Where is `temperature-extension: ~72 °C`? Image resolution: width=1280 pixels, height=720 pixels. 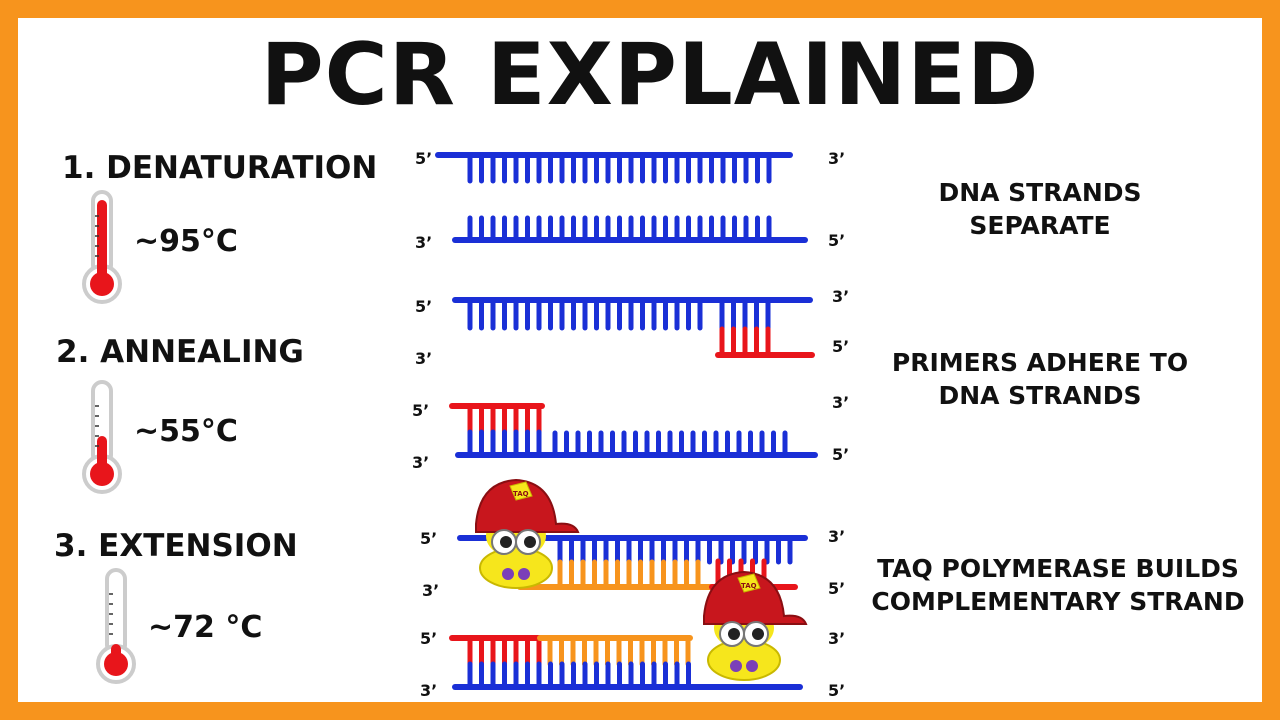
temperature-extension: ~72 °C is located at coordinates (205, 627).